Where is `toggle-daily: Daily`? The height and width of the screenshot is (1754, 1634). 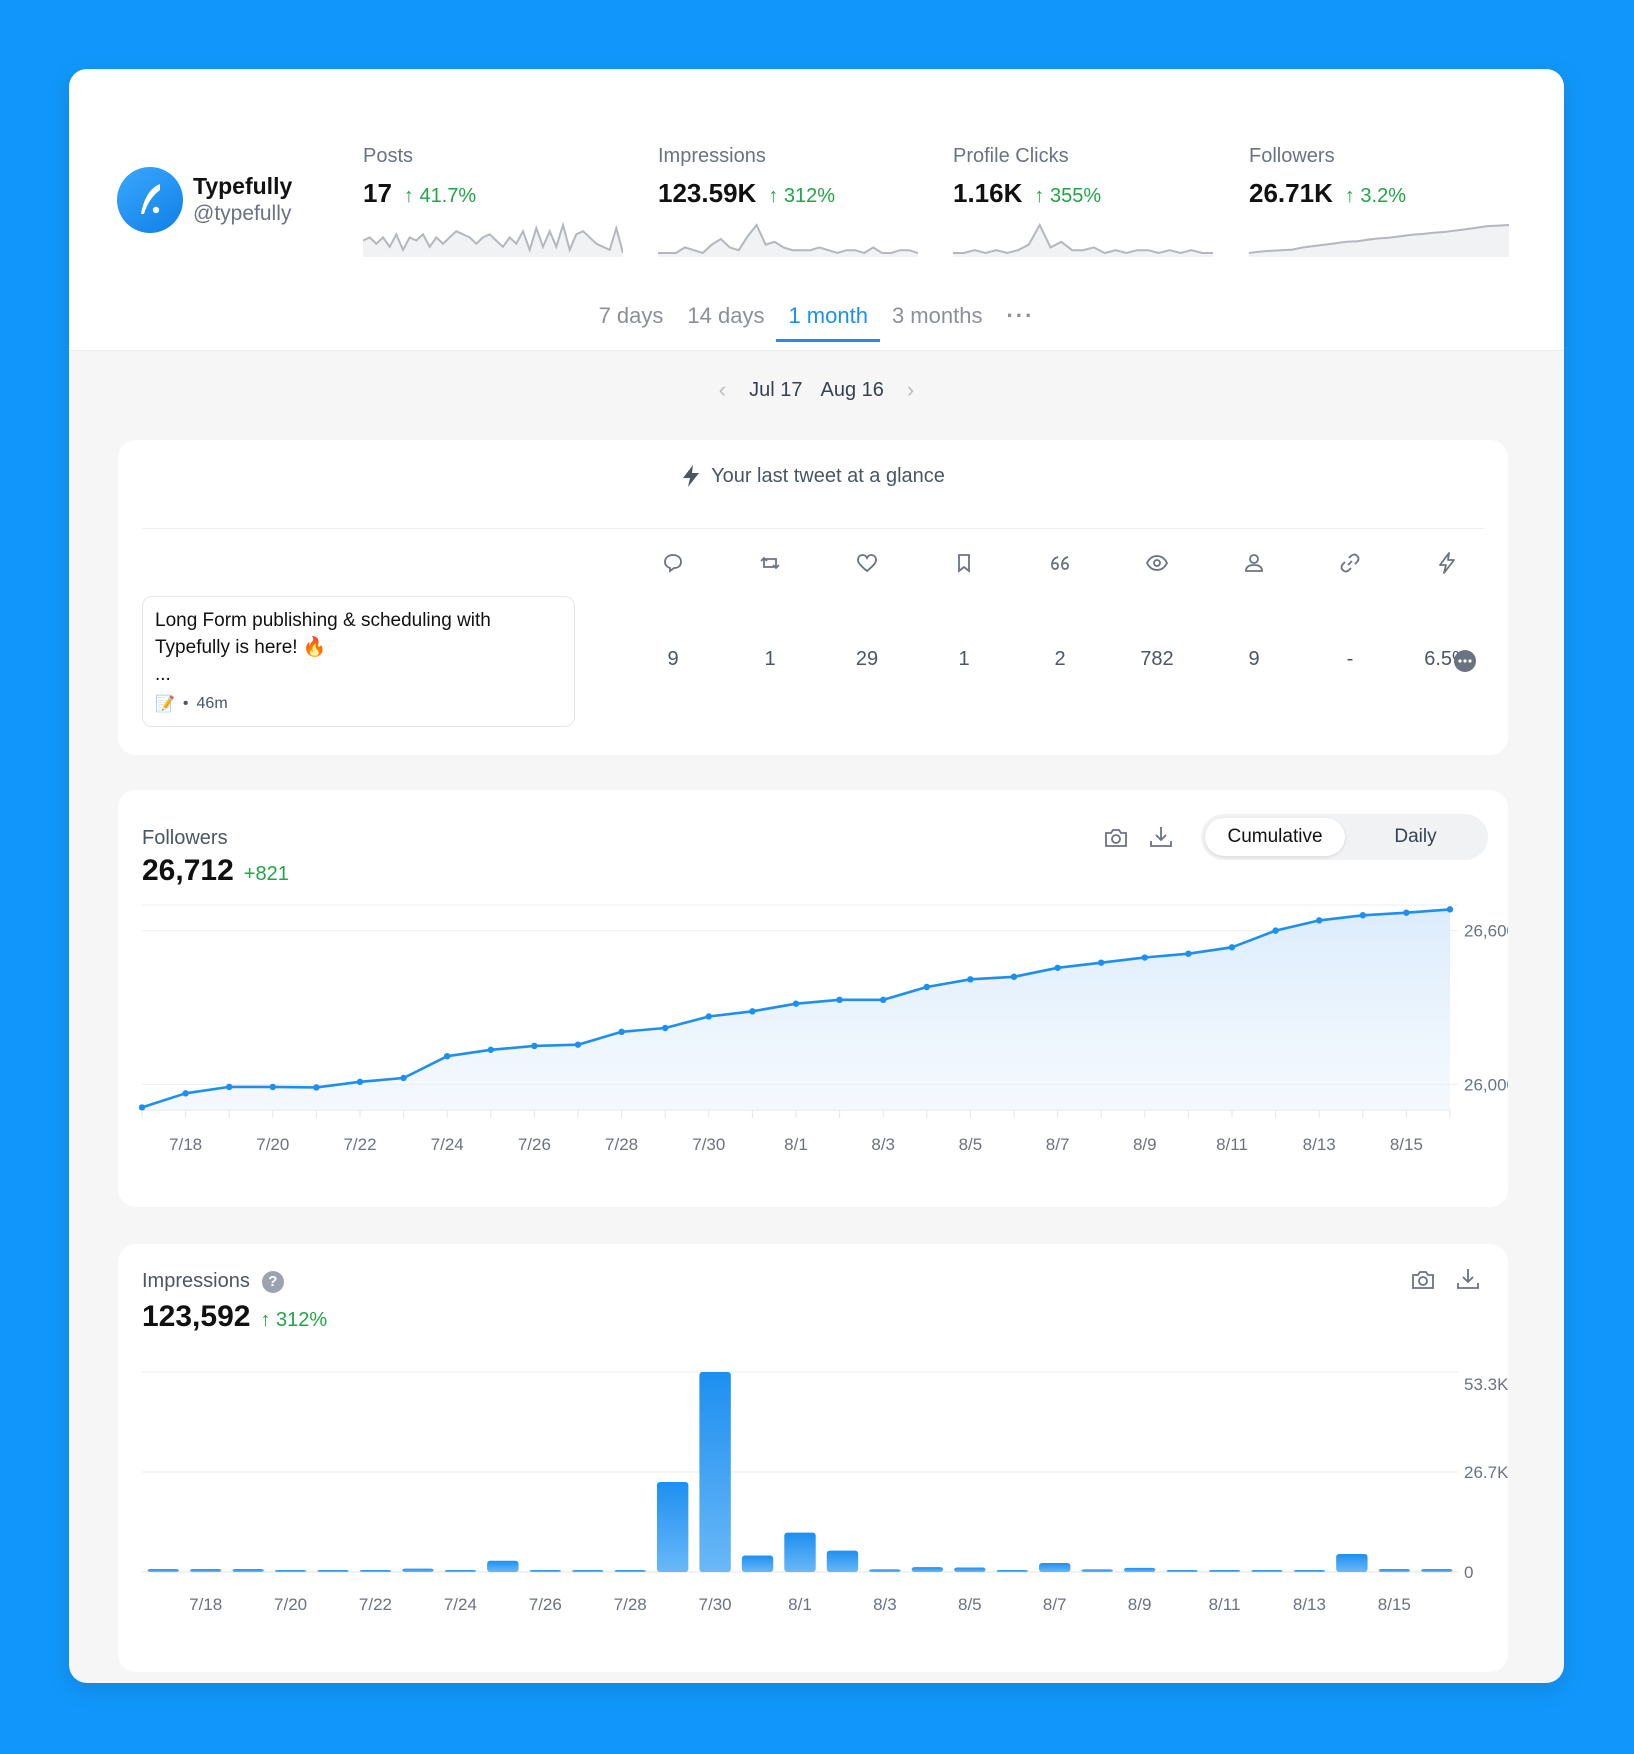 toggle-daily: Daily is located at coordinates (1415, 836).